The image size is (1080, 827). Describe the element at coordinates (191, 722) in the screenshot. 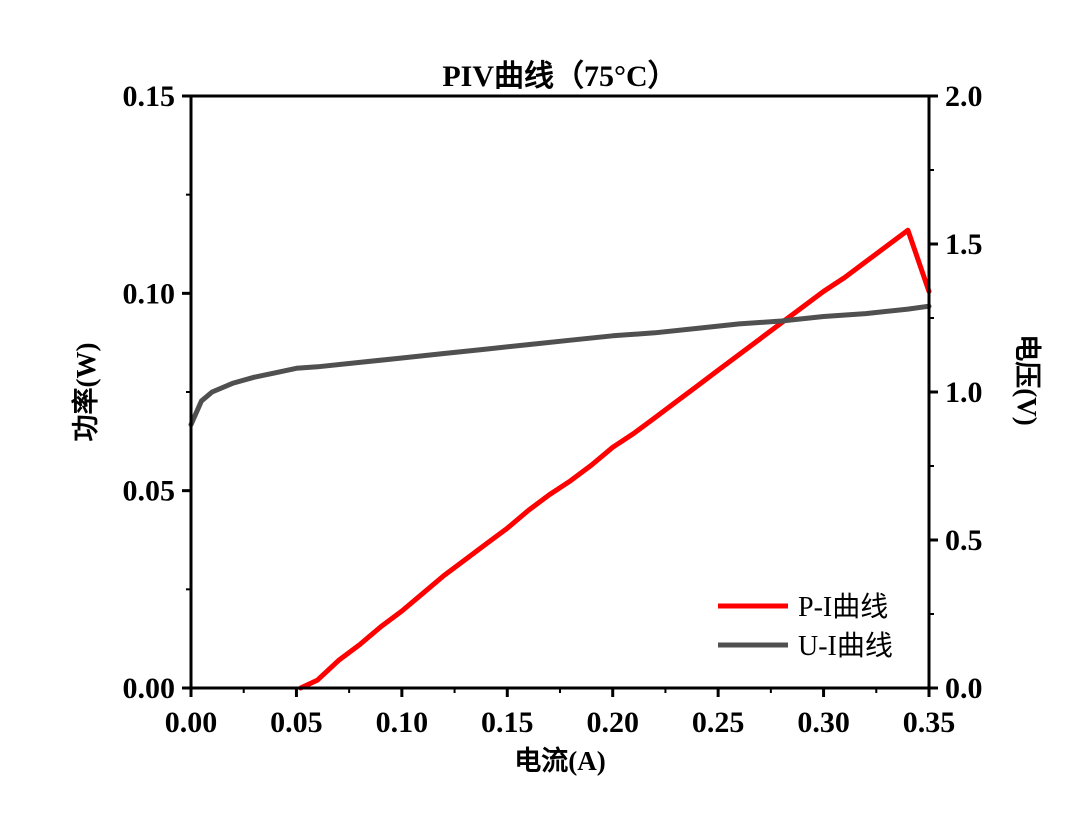

I see `x-tick-label-0: 0.00` at that location.